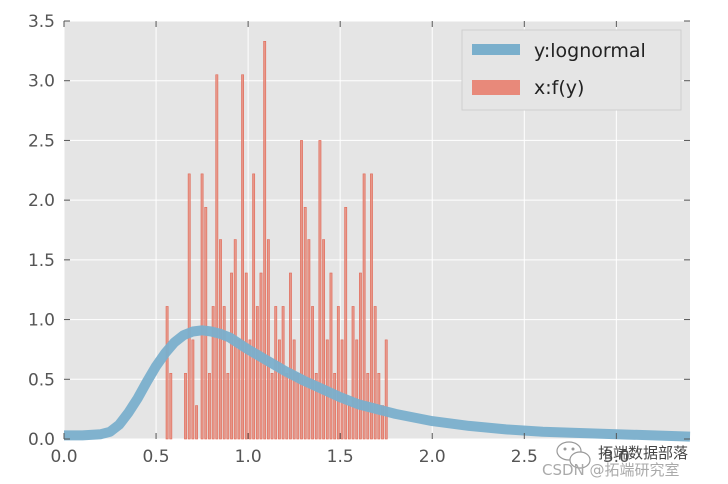  What do you see at coordinates (496, 49) in the screenshot?
I see `legend-swatch-lognormal` at bounding box center [496, 49].